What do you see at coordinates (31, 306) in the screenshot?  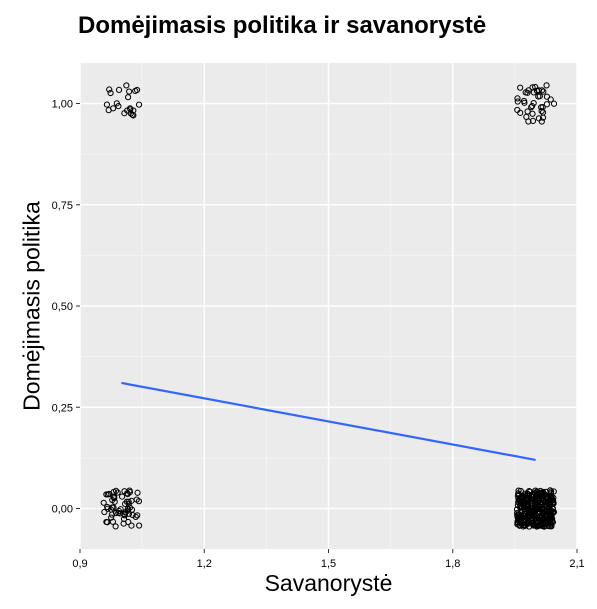 I see `y-axis-label: Domėjimasis politika` at bounding box center [31, 306].